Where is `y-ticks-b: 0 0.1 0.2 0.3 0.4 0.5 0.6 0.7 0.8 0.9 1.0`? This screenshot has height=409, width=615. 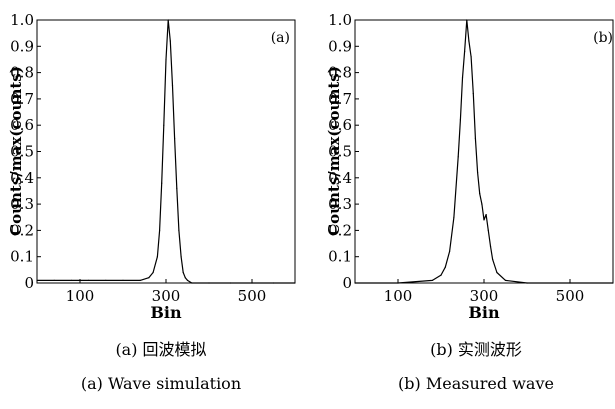 y-ticks-b: 0 0.1 0.2 0.3 0.4 0.5 0.6 0.7 0.8 0.9 1.0 is located at coordinates (343, 151).